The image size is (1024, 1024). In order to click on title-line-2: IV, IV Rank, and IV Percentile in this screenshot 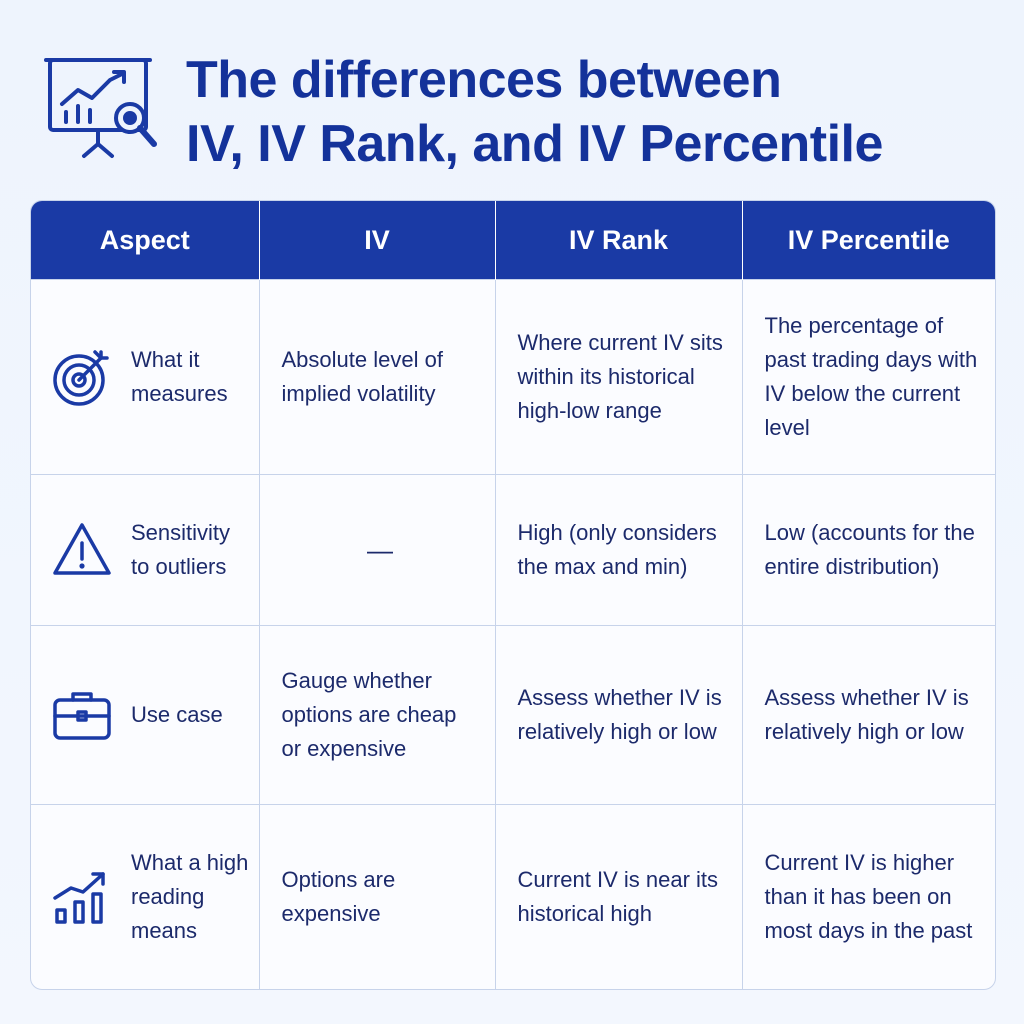, I will do `click(534, 144)`.